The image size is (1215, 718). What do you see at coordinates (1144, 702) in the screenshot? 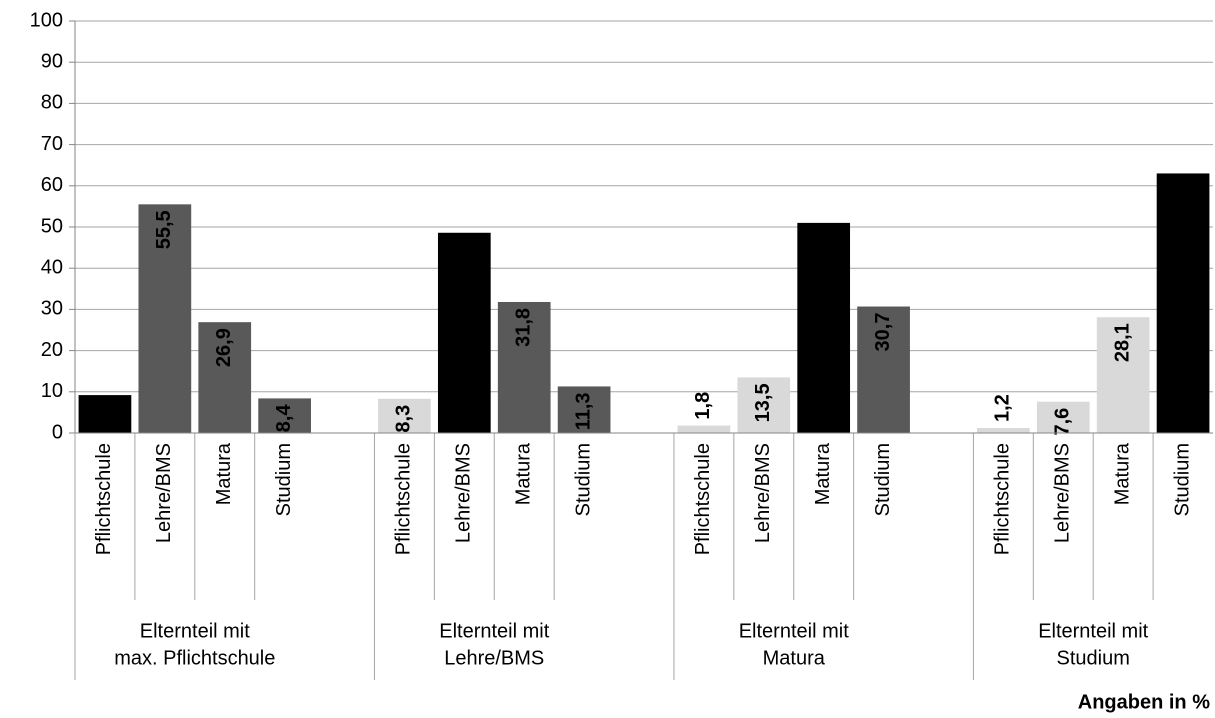
I see `note: Angaben in %` at bounding box center [1144, 702].